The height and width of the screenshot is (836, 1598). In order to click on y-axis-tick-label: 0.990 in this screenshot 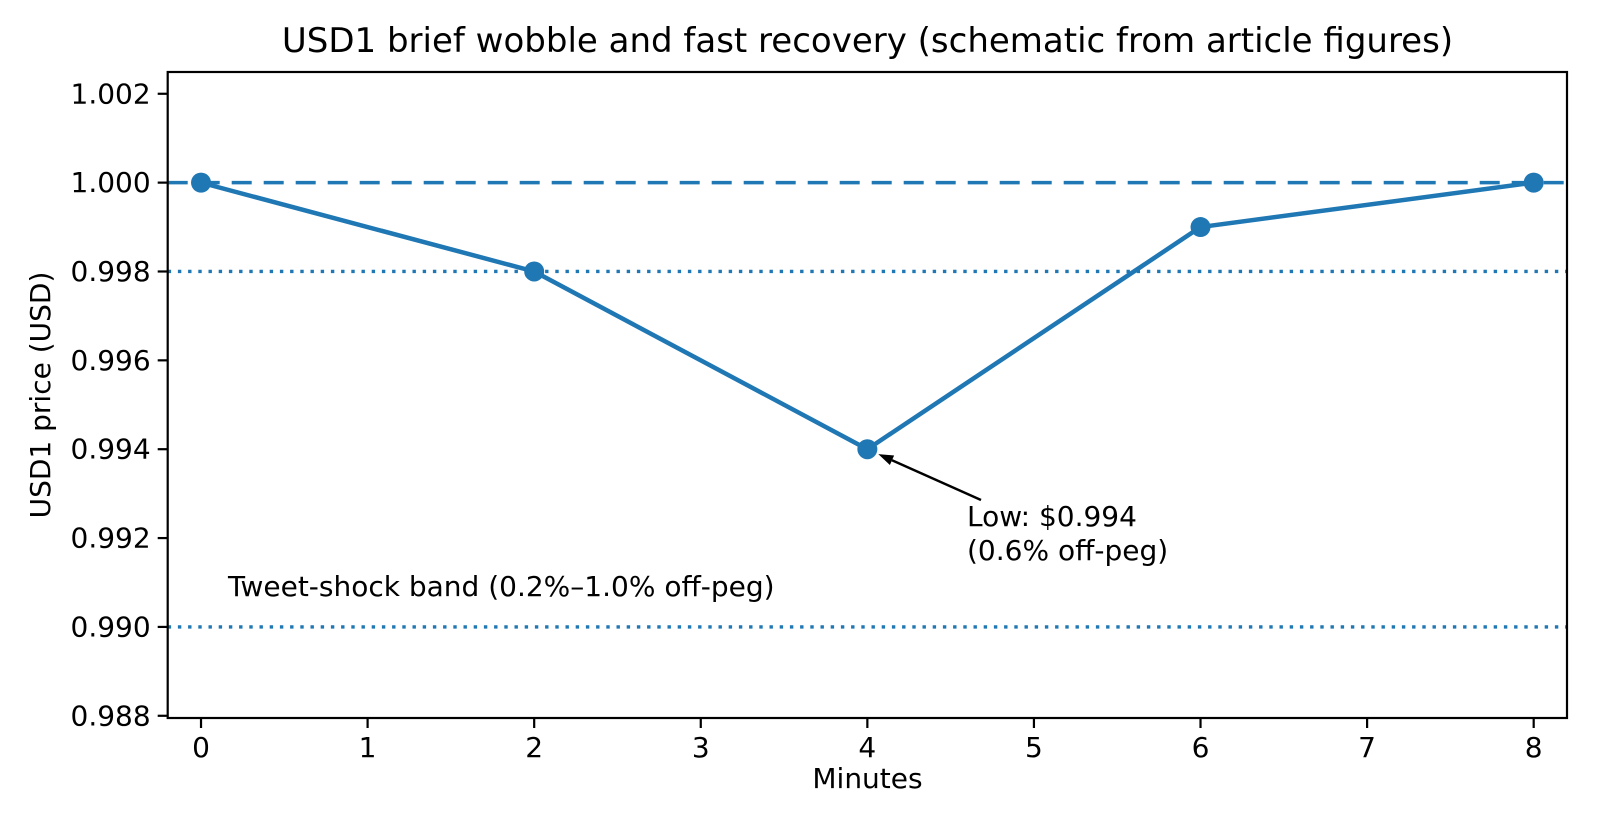, I will do `click(111, 626)`.